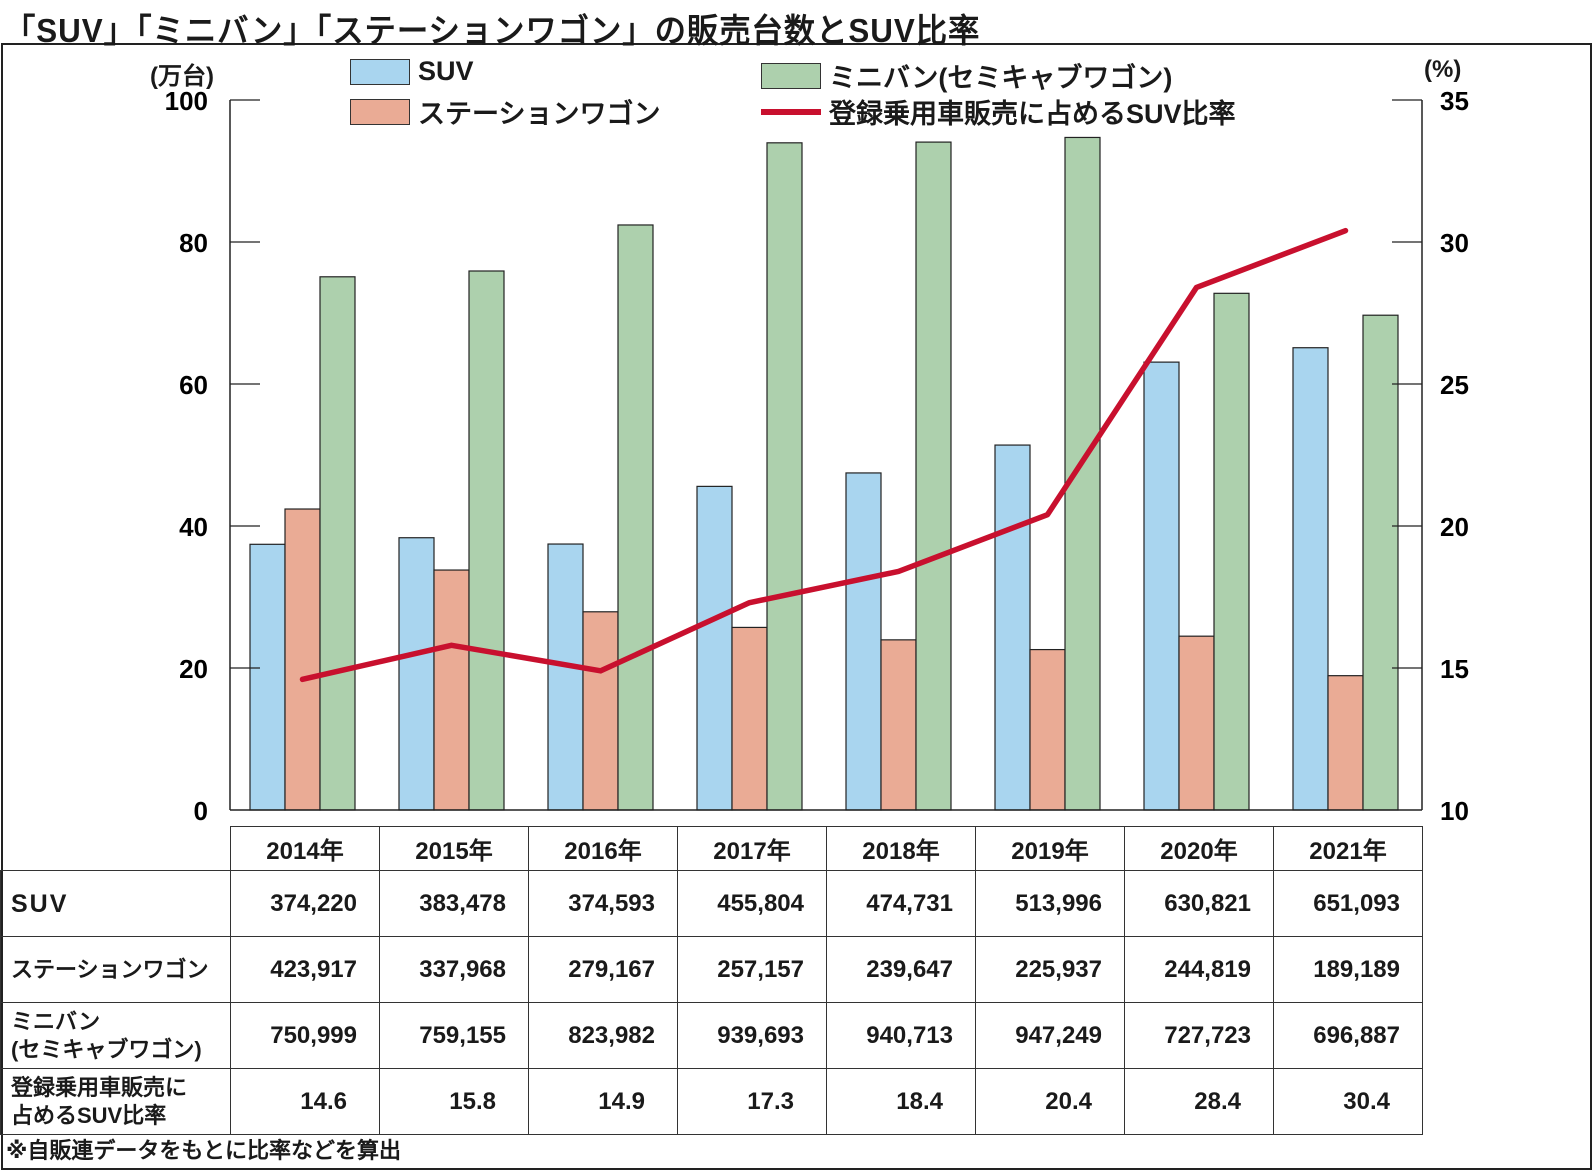 Image resolution: width=1595 pixels, height=1173 pixels. What do you see at coordinates (752, 848) in the screenshot?
I see `table-col-header: 2017年` at bounding box center [752, 848].